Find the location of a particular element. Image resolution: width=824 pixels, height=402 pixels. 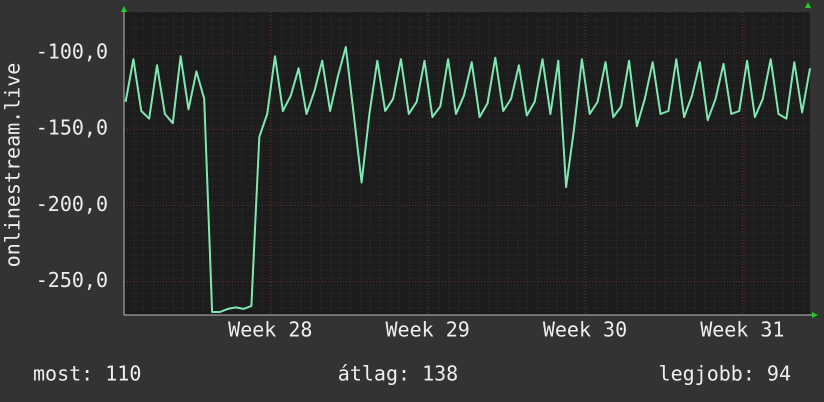

y-tick-label: -250,0 is located at coordinates (72, 280).